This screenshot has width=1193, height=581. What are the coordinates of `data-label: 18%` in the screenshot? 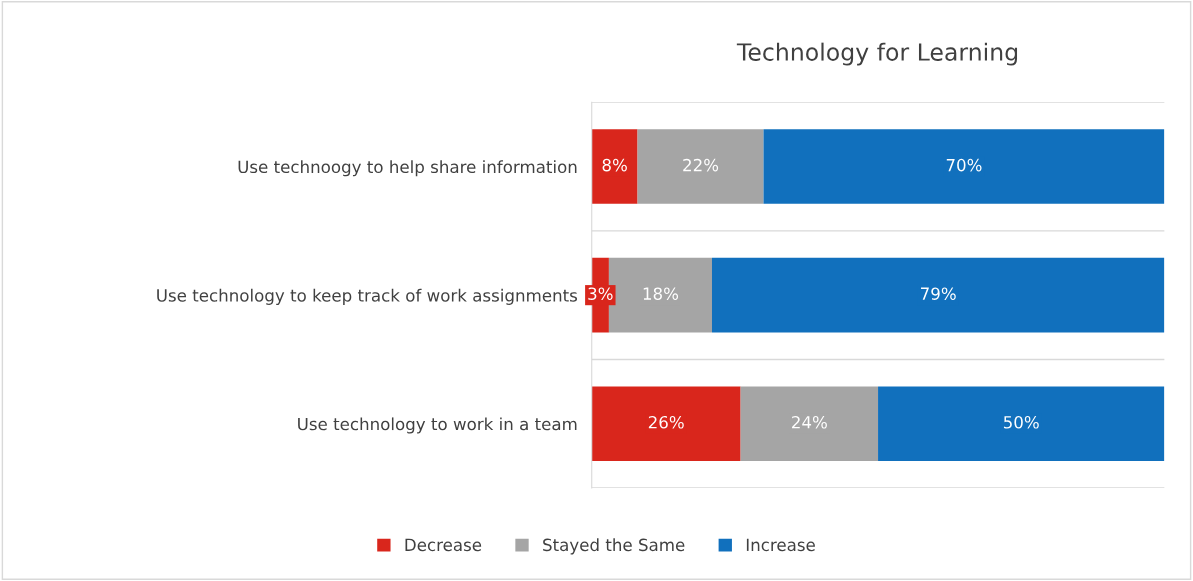 It's located at (661, 293).